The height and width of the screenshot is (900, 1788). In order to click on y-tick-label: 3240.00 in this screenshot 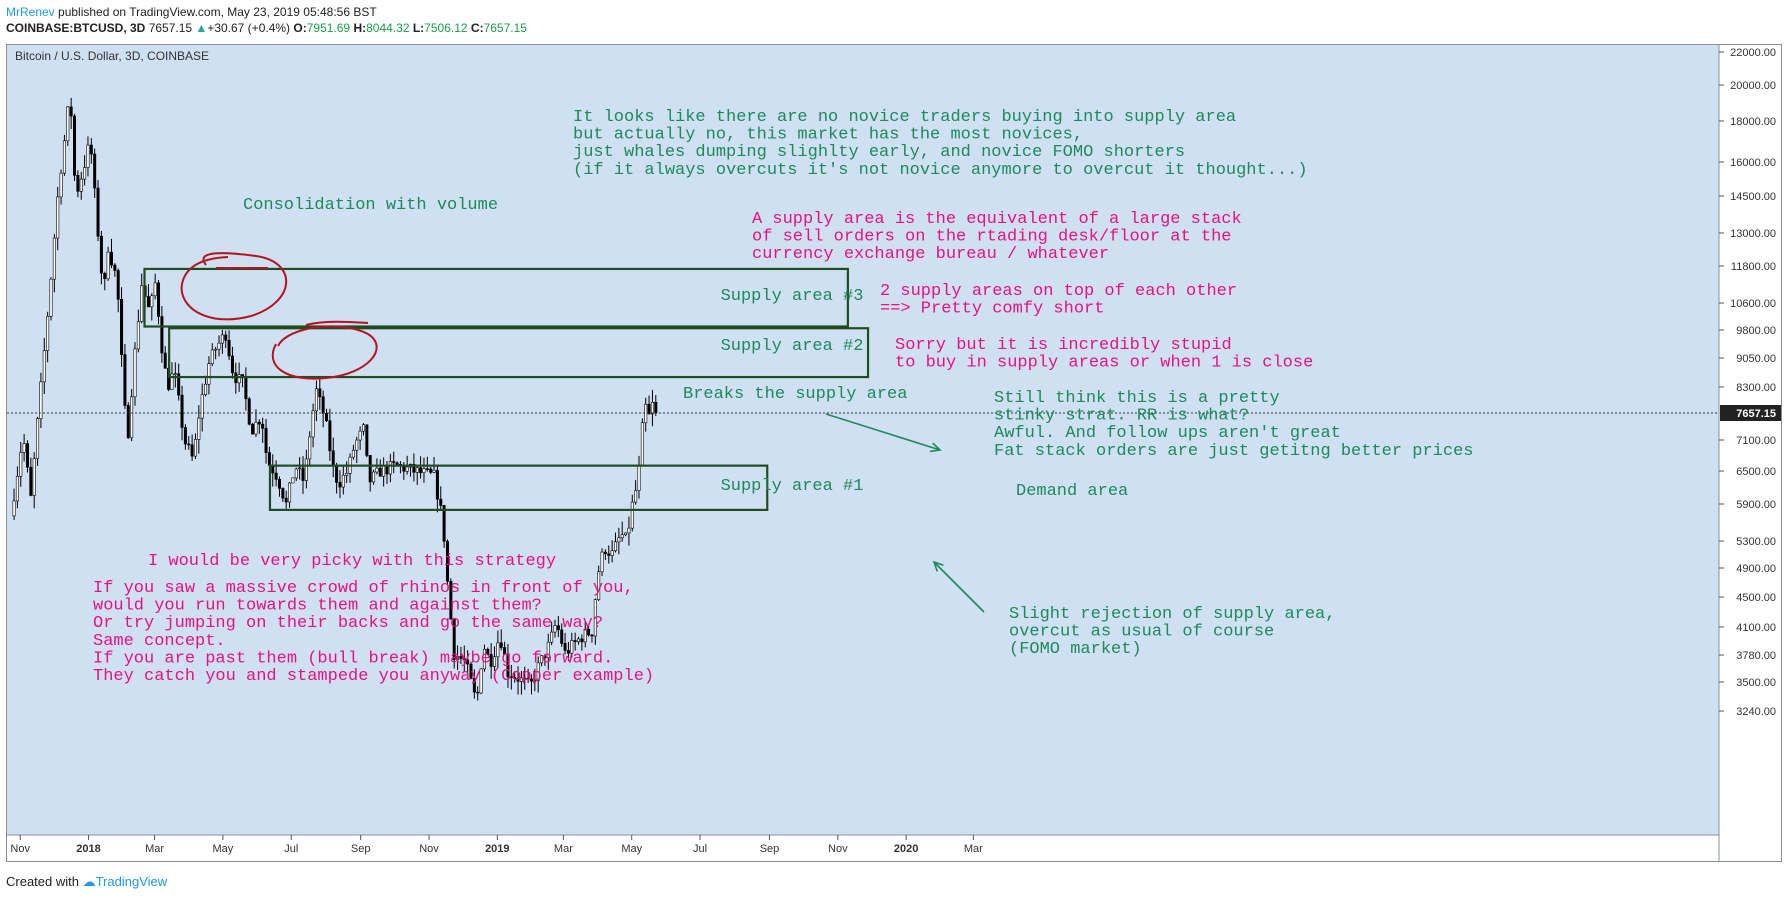, I will do `click(1756, 712)`.